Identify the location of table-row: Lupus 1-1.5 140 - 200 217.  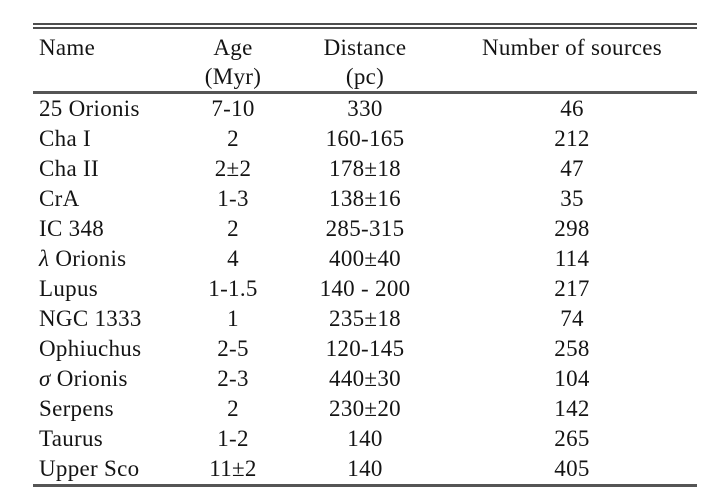
(365, 289).